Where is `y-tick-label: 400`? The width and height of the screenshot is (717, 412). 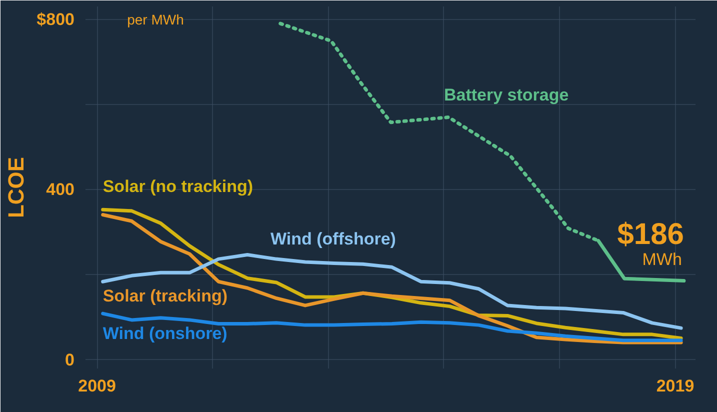 y-tick-label: 400 is located at coordinates (60, 190).